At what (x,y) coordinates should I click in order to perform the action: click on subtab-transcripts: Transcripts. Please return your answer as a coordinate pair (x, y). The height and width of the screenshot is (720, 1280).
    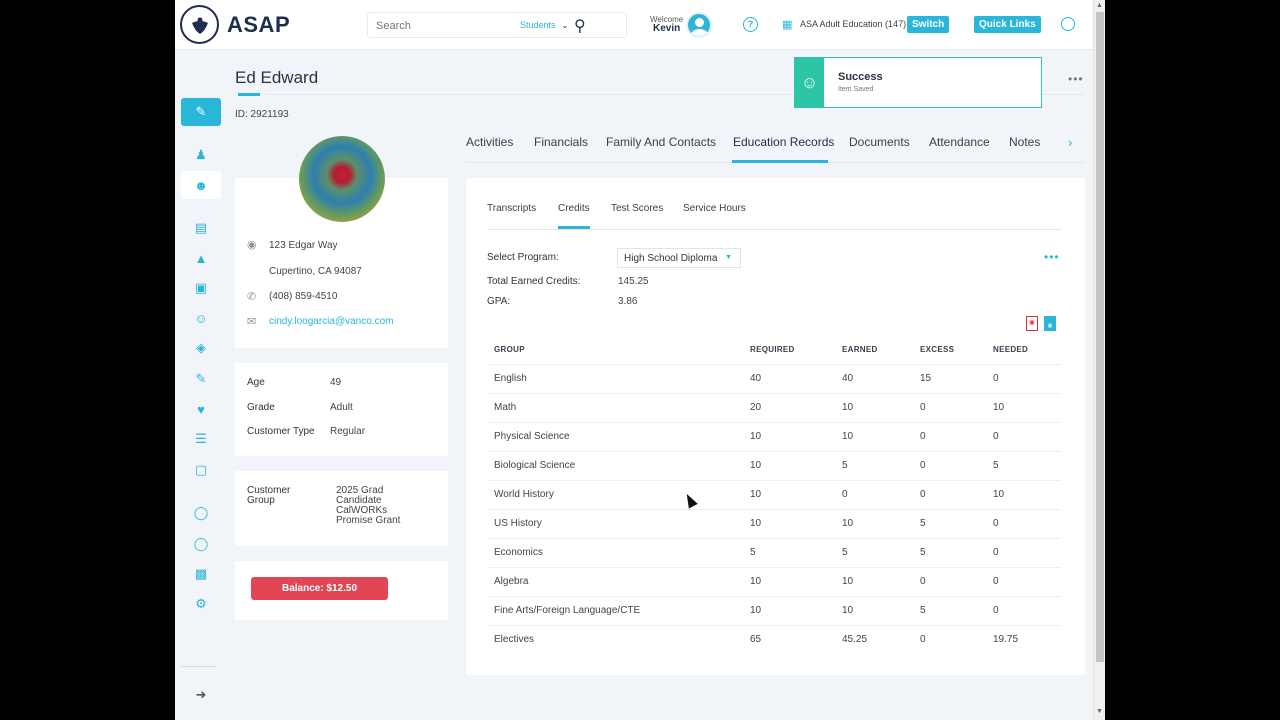
    Looking at the image, I should click on (512, 208).